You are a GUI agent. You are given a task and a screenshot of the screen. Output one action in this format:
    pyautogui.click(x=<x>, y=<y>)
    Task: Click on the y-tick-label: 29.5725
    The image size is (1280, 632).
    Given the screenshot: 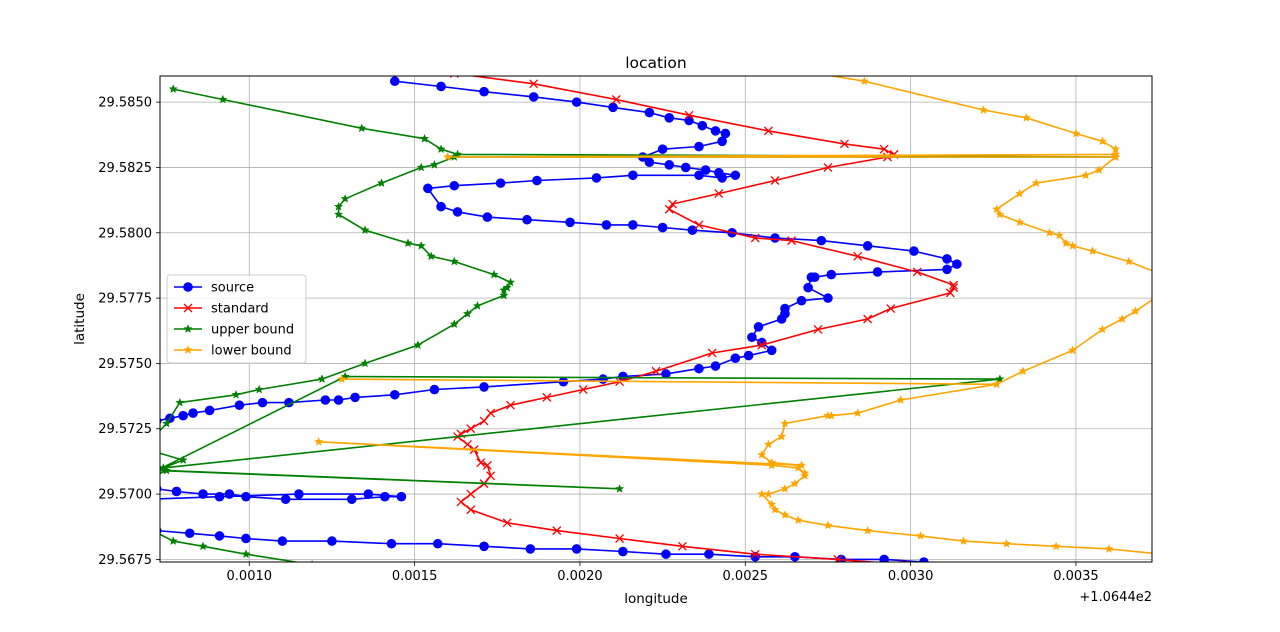 What is the action you would take?
    pyautogui.click(x=125, y=429)
    